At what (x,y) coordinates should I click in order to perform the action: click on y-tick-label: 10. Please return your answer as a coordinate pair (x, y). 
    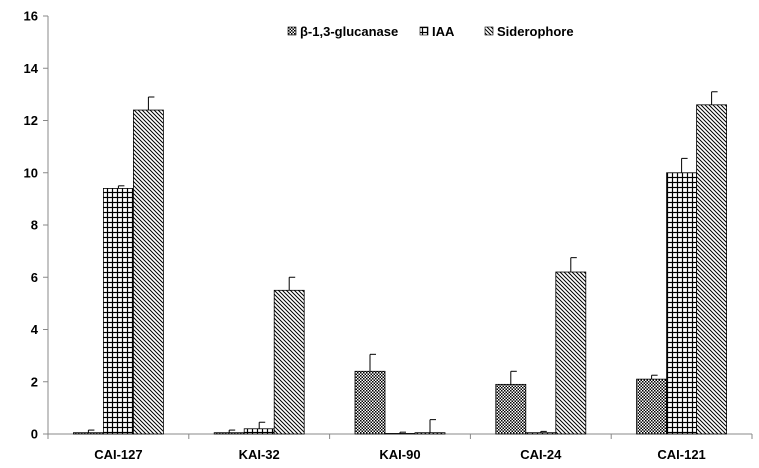
    Looking at the image, I should click on (31, 172).